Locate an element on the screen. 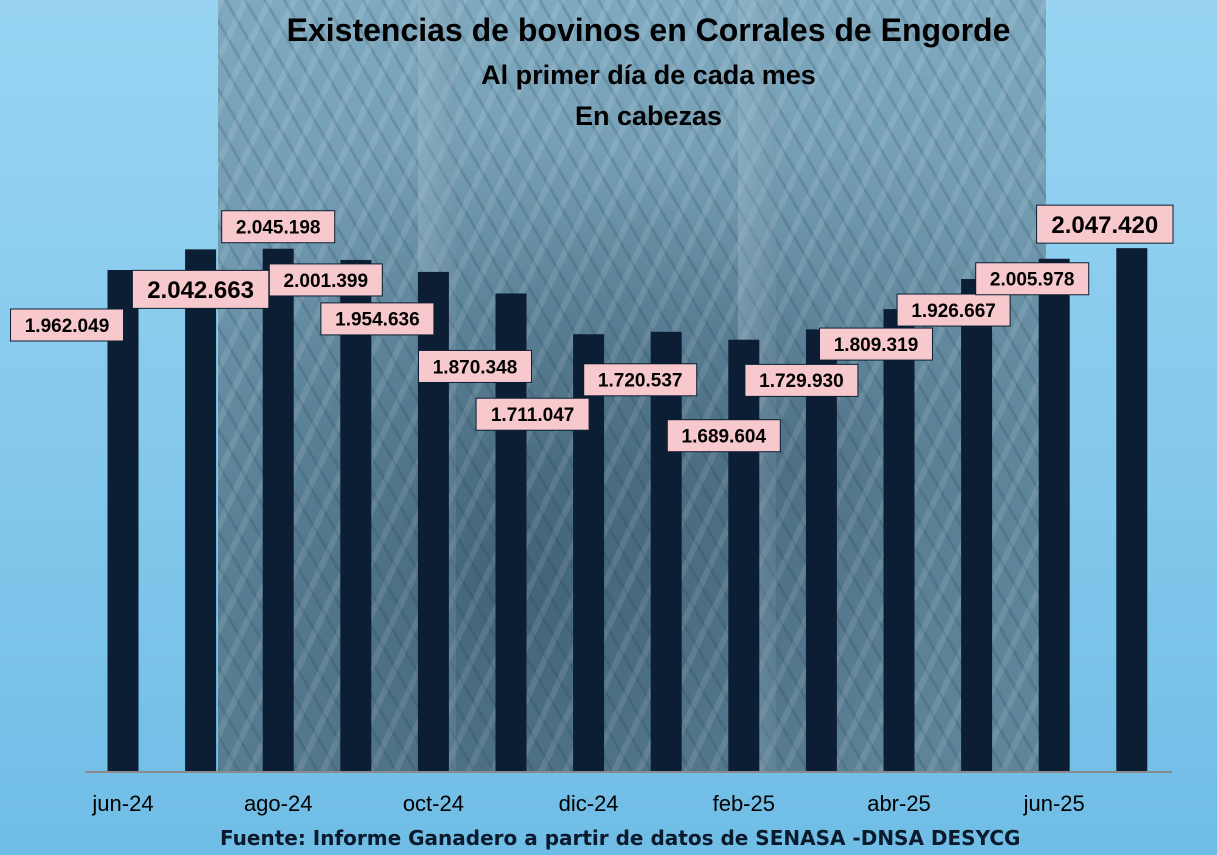 The image size is (1217, 855). data-label-text: 1.720.537 is located at coordinates (640, 381).